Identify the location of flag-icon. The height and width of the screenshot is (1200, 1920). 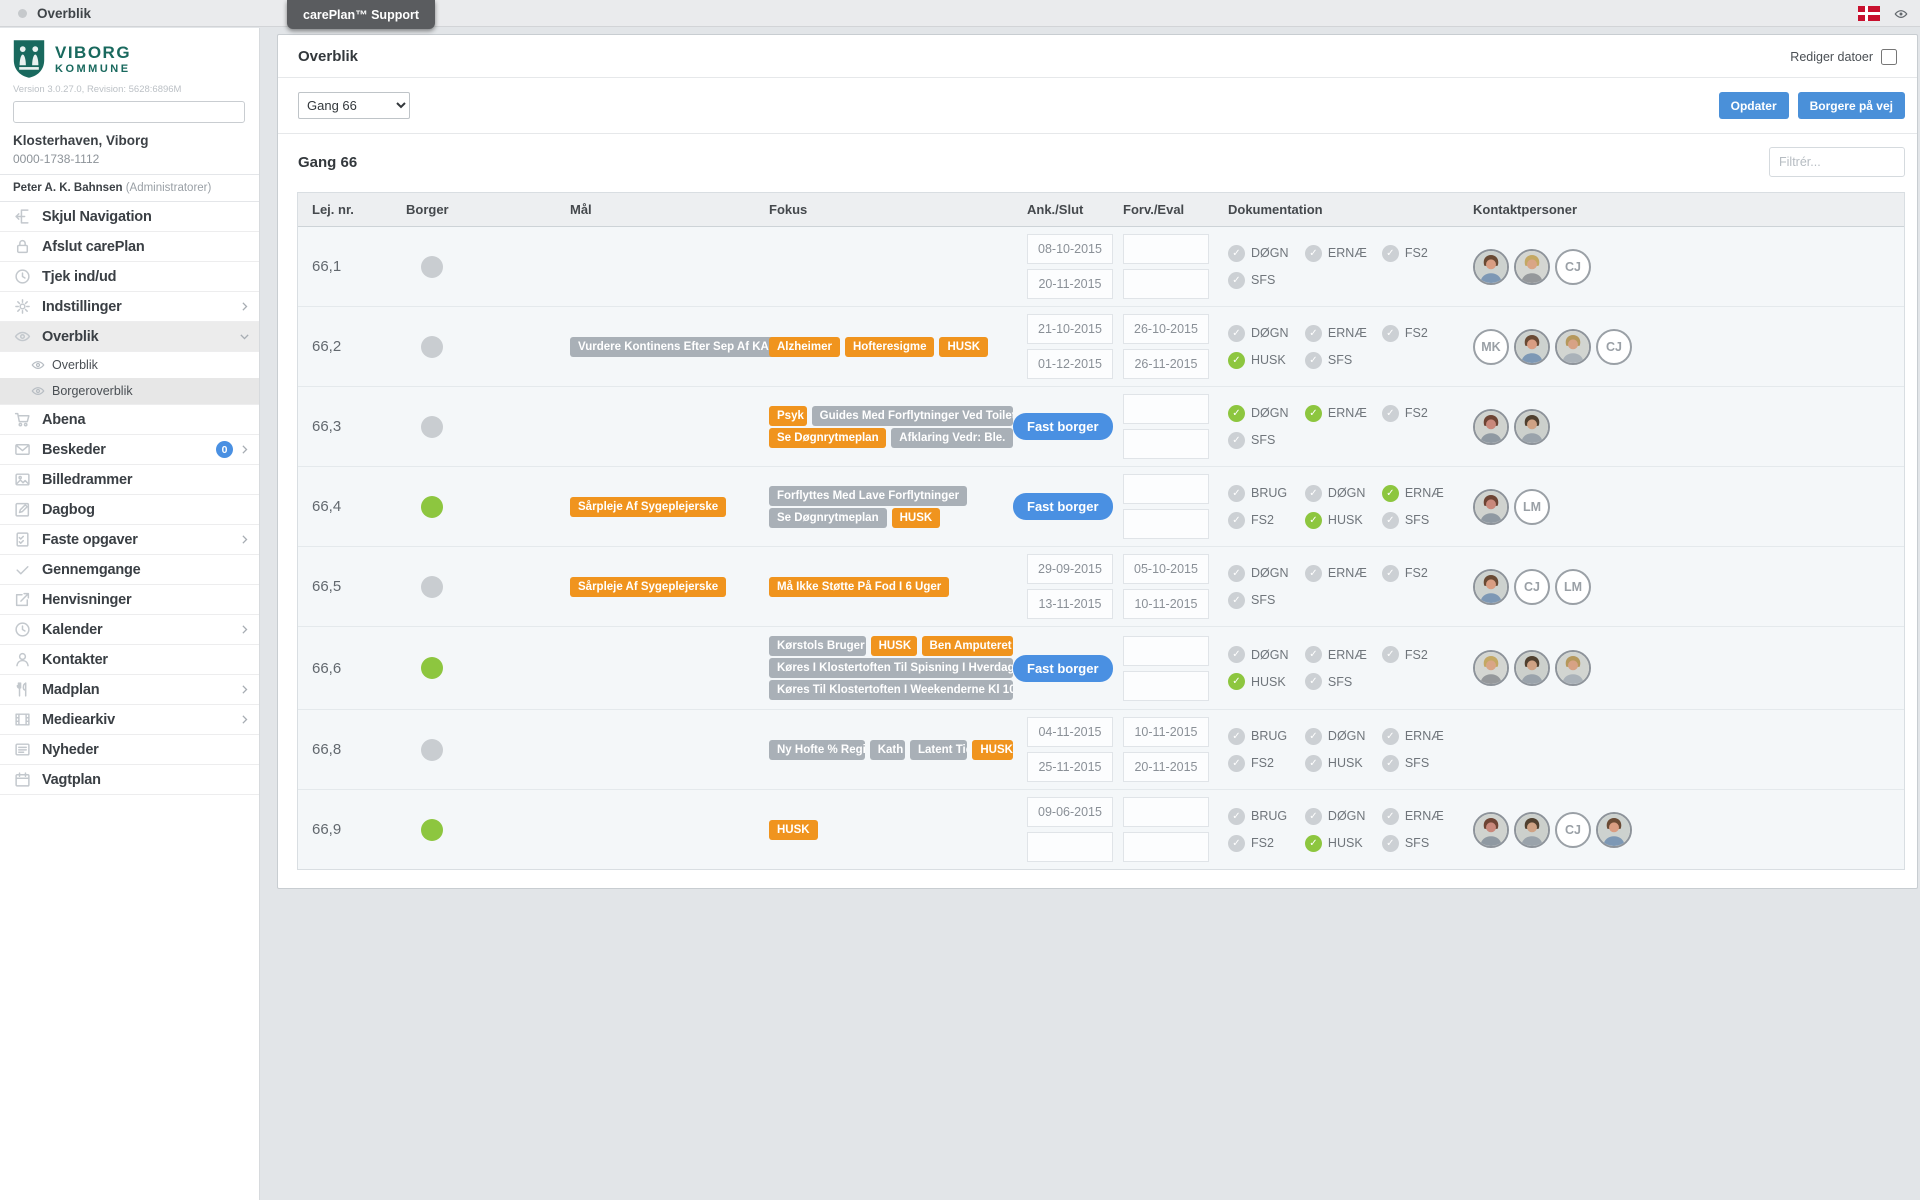
(1869, 13).